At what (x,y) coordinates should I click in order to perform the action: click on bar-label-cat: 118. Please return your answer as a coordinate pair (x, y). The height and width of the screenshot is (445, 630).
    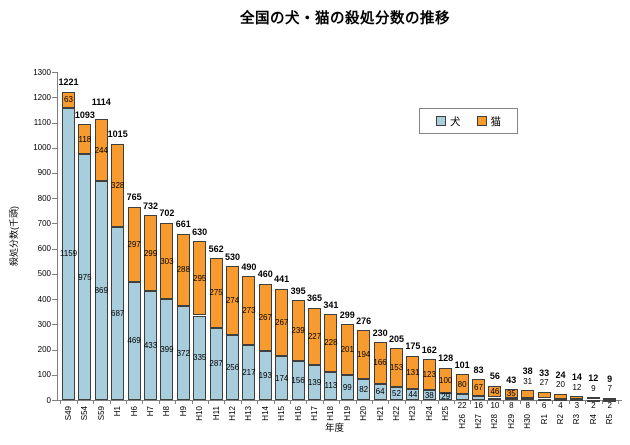
    Looking at the image, I should click on (85, 139).